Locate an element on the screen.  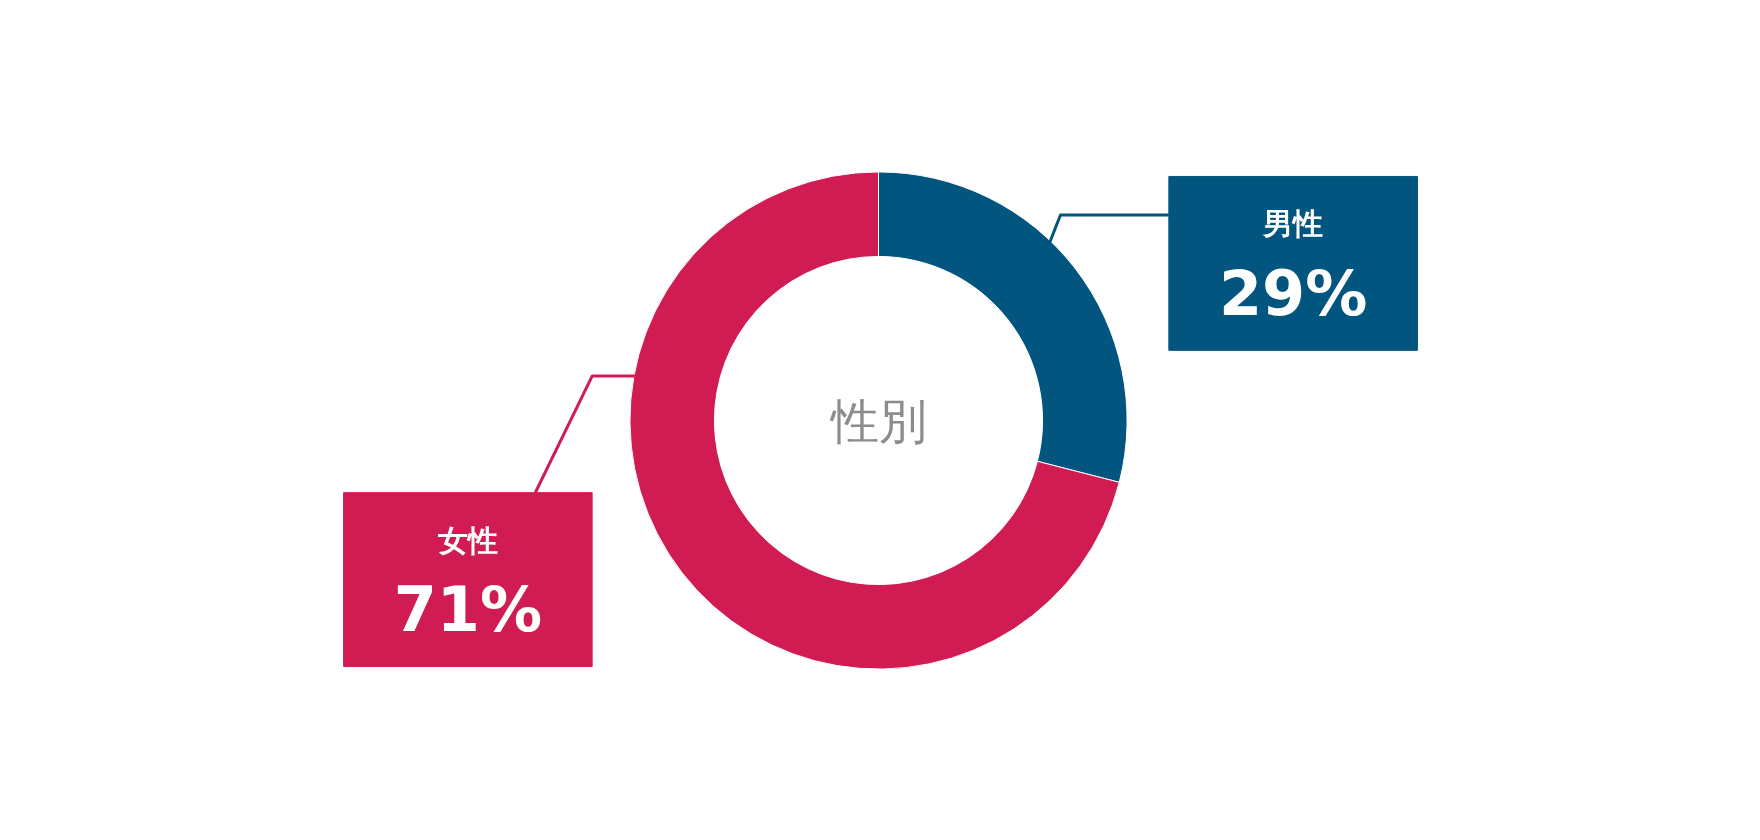
data-label: 29% is located at coordinates (1293, 293).